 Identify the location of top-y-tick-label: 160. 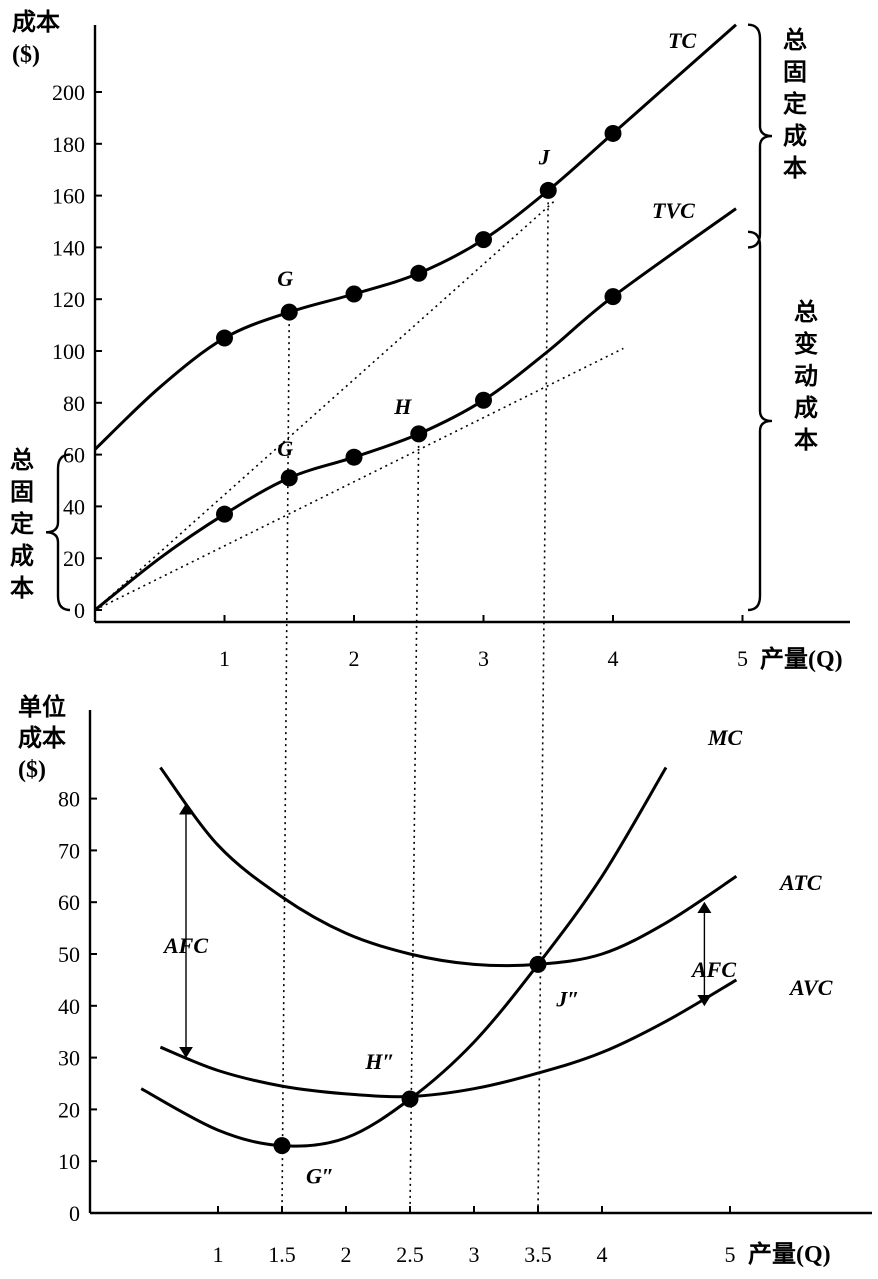
(68, 196).